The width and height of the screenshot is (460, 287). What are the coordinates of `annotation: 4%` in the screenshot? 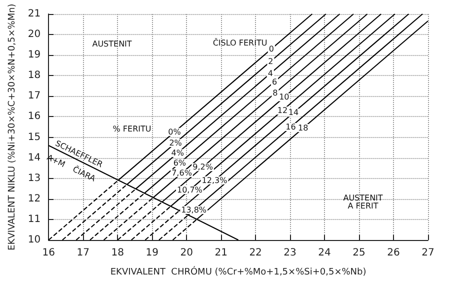 It's located at (177, 153).